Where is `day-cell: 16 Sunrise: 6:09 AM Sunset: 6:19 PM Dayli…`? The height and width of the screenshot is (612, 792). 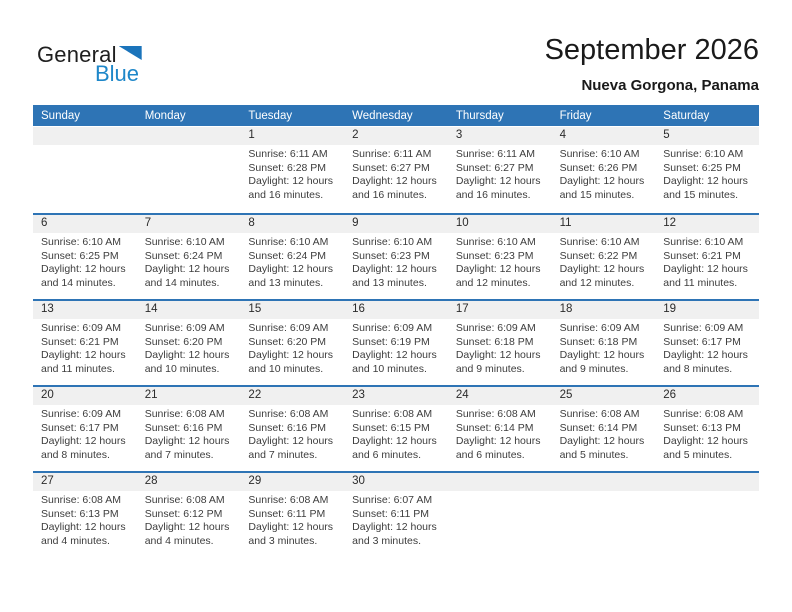 day-cell: 16 Sunrise: 6:09 AM Sunset: 6:19 PM Dayli… is located at coordinates (396, 343).